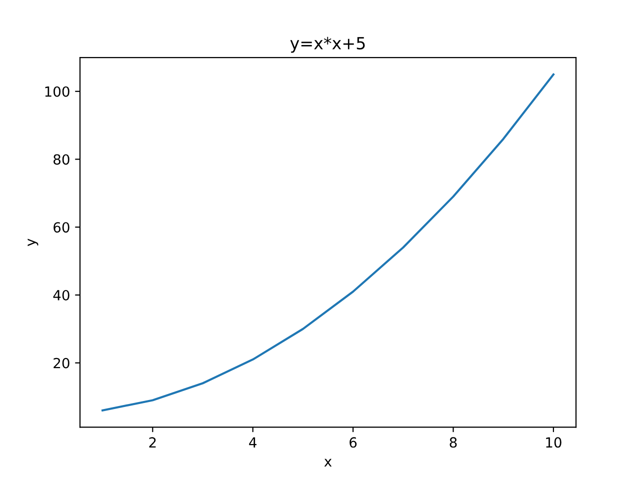  Describe the element at coordinates (353, 442) in the screenshot. I see `x-tick-label: 6` at that location.